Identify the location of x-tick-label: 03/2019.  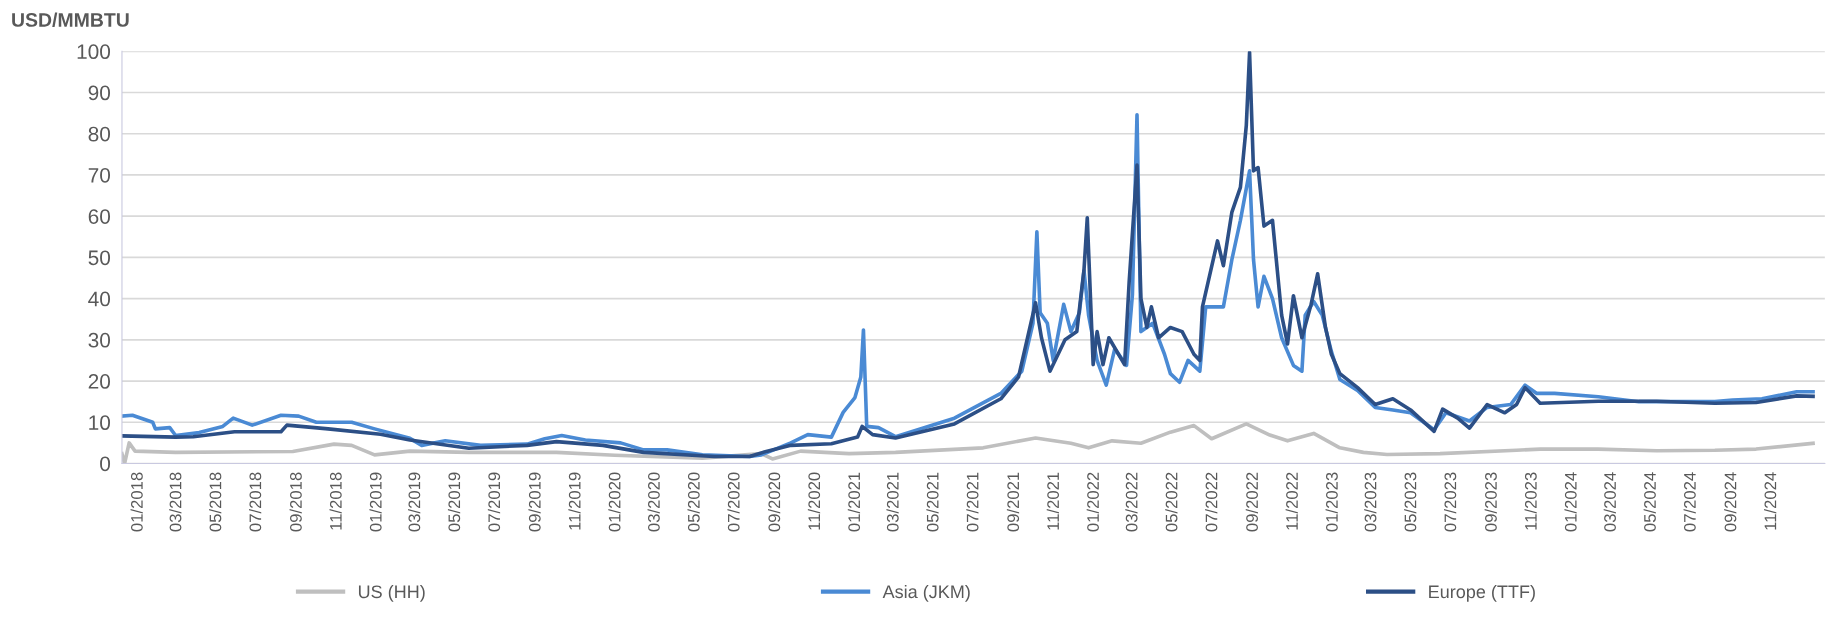
(414, 502).